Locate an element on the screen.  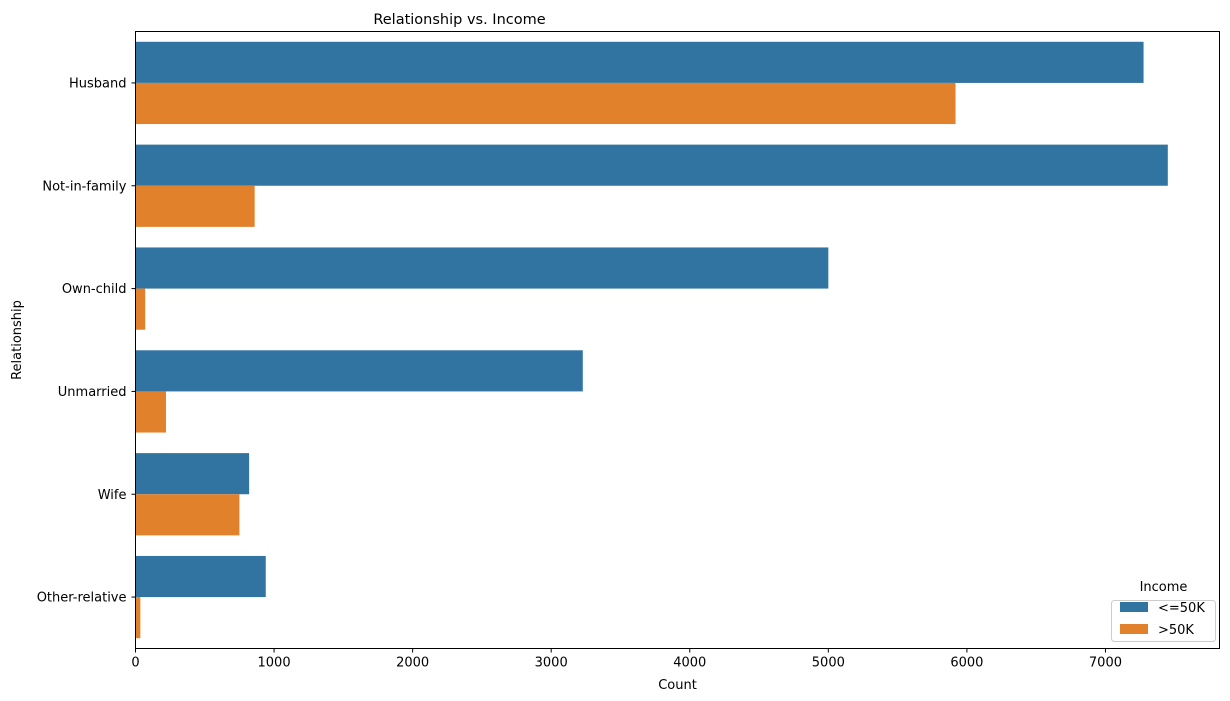
x-axis-label: Count is located at coordinates (677, 685).